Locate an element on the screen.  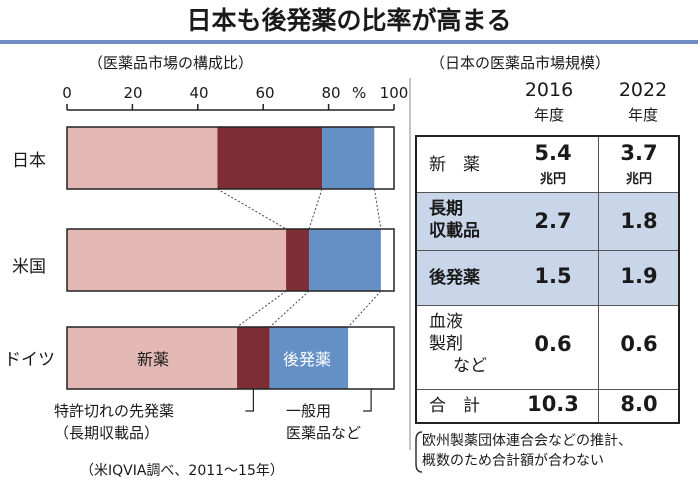
category-label-us: 米国 is located at coordinates (29, 267).